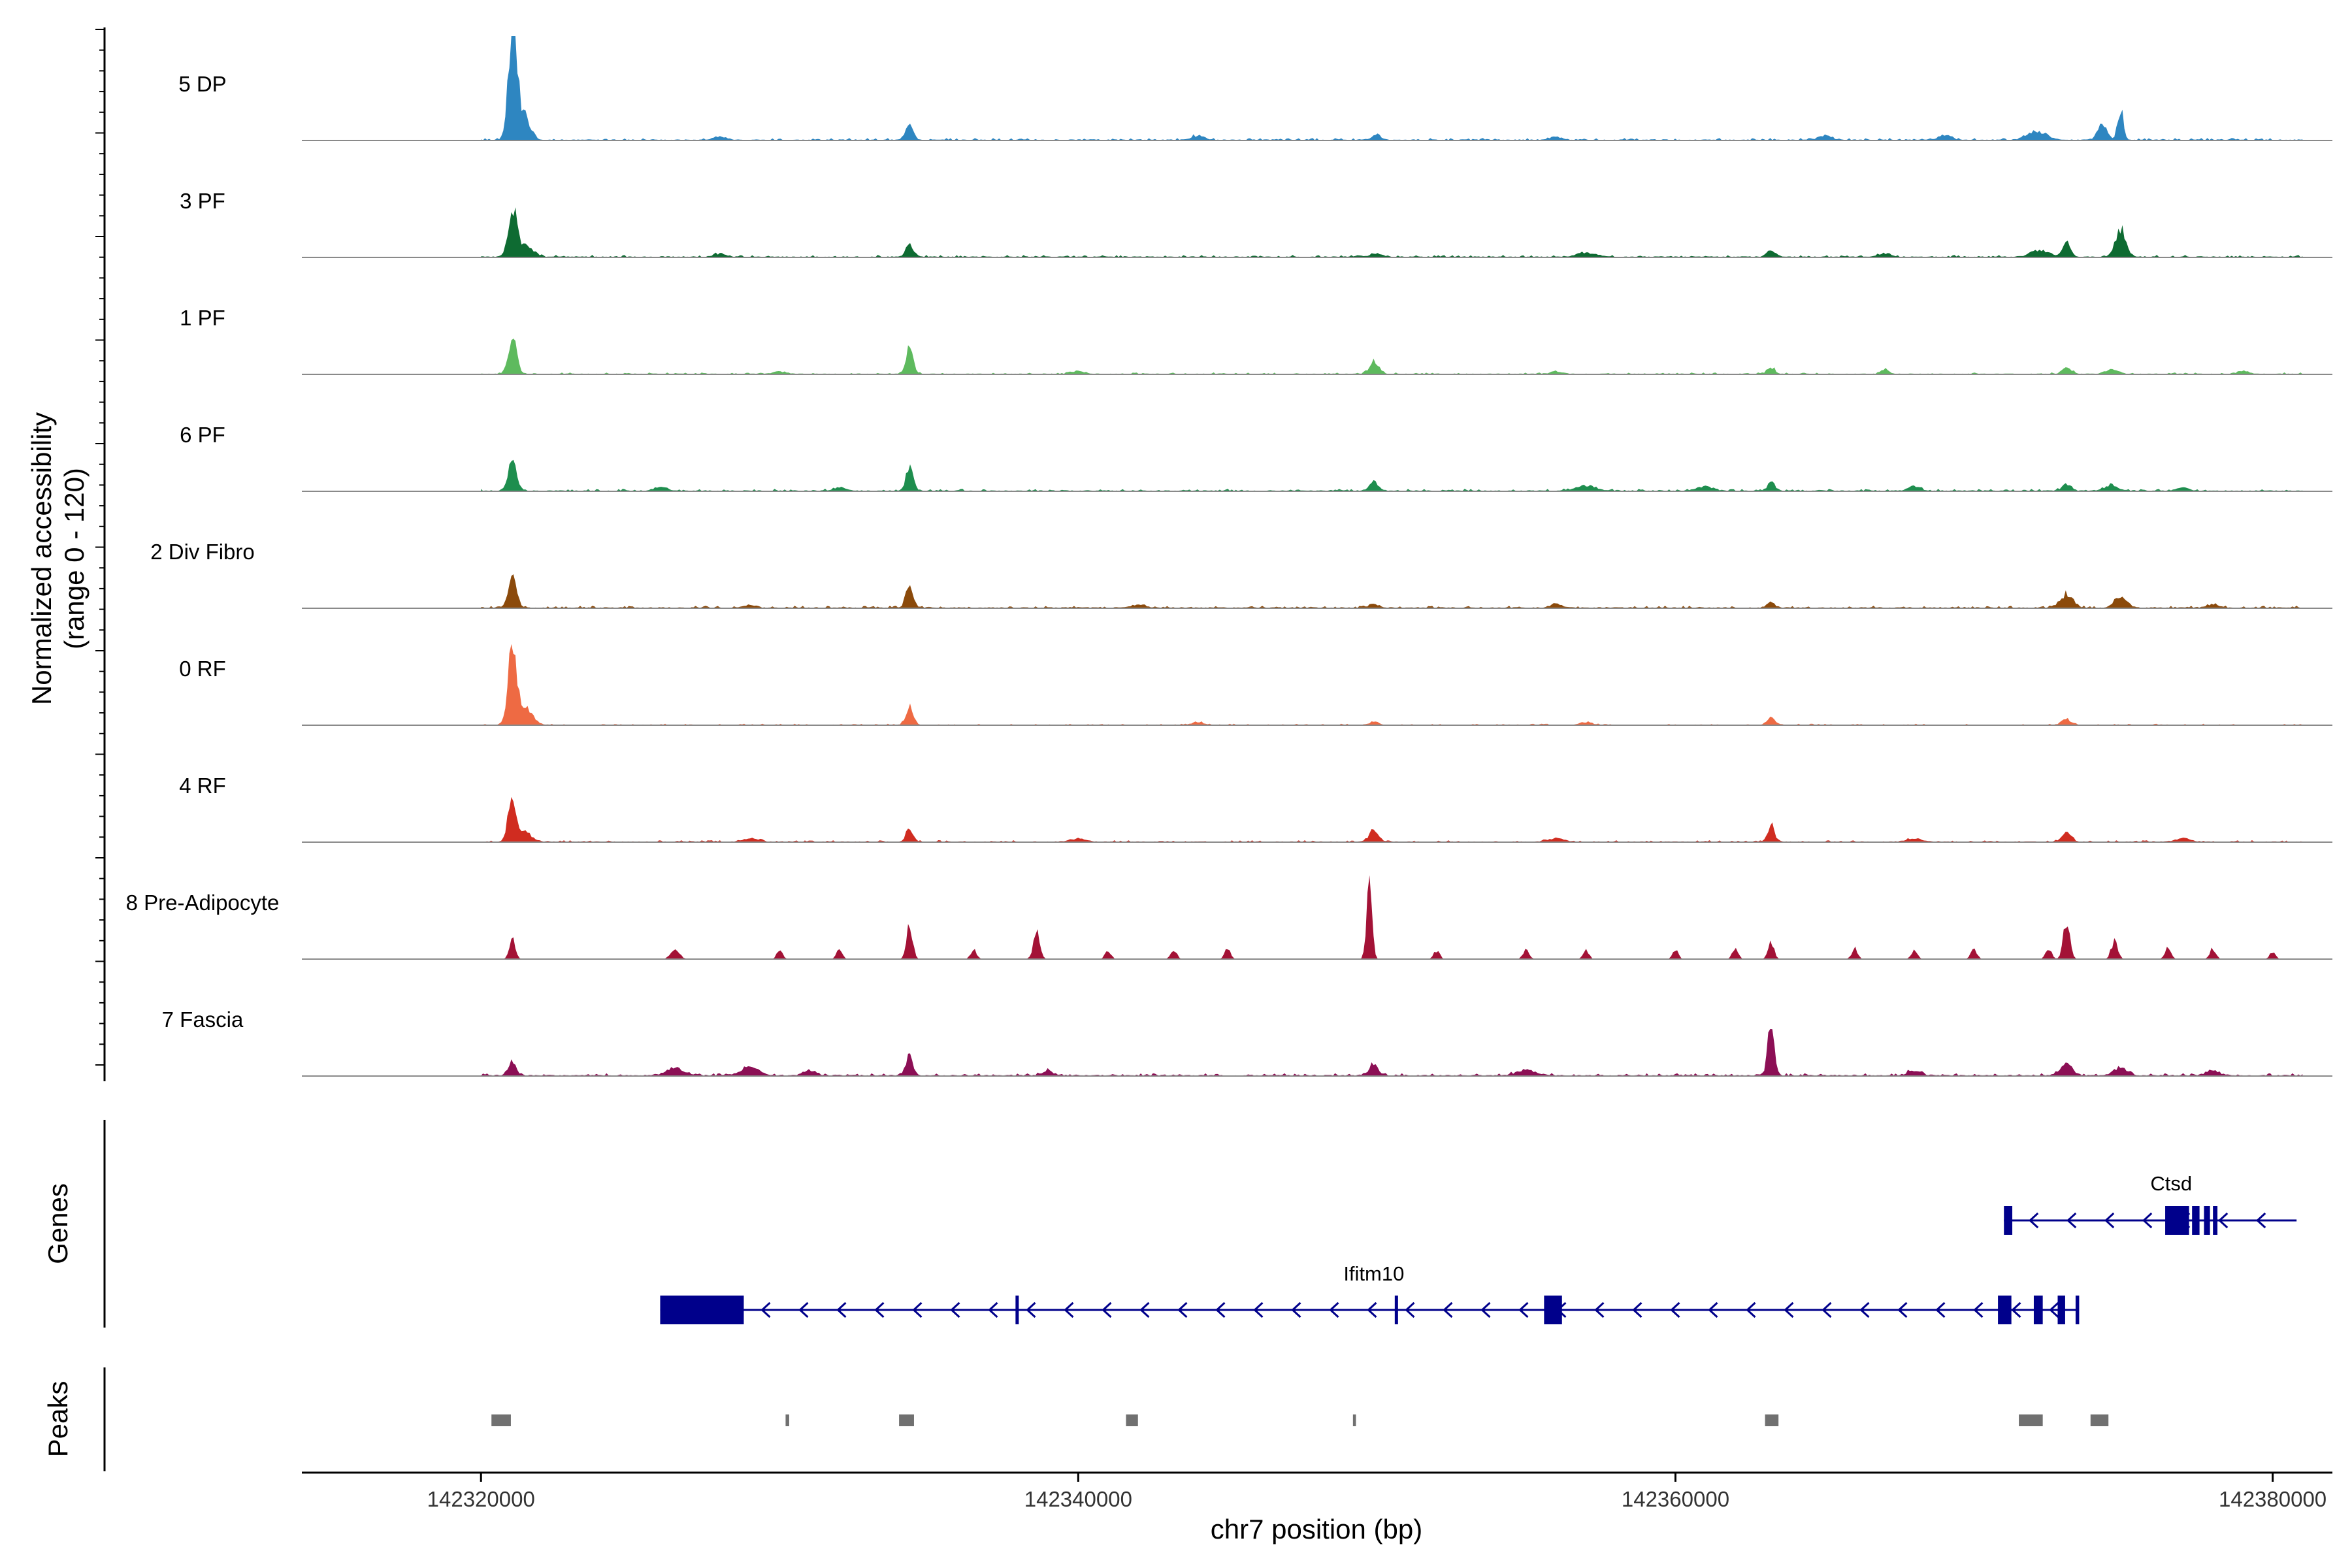 Image resolution: width=2352 pixels, height=1568 pixels. I want to click on track-8: 8 Pre-Adipocyte, so click(1229, 917).